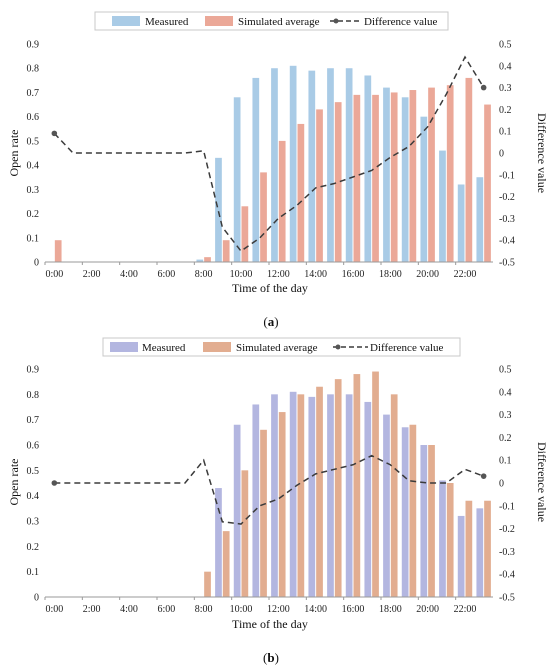  Describe the element at coordinates (507, 575) in the screenshot. I see `y2-tick-label: -0.4` at that location.